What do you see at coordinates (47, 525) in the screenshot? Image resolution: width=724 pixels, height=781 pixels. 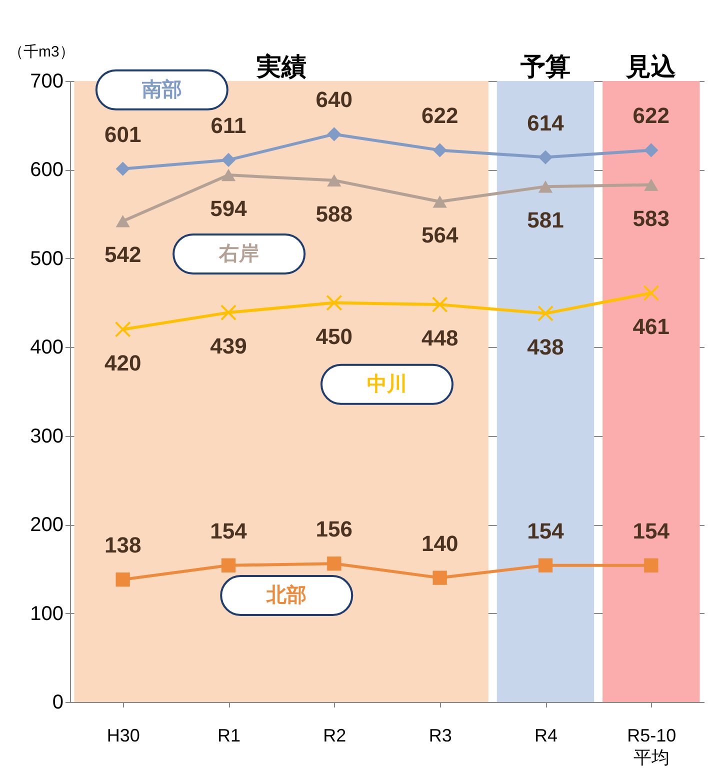 I see `y-tick-label: 200` at bounding box center [47, 525].